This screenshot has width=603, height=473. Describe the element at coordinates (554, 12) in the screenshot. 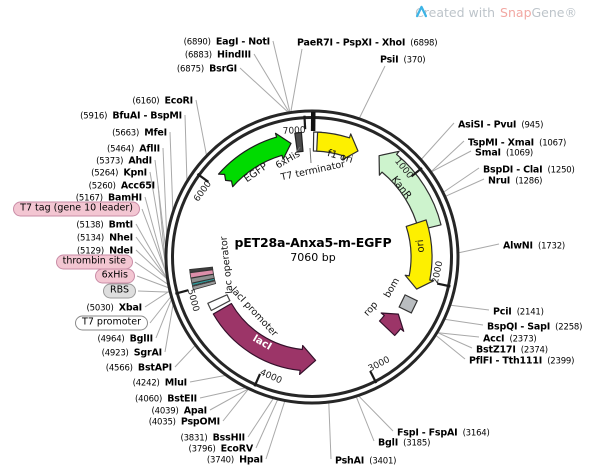

I see `brand-gene: Gene®` at that location.